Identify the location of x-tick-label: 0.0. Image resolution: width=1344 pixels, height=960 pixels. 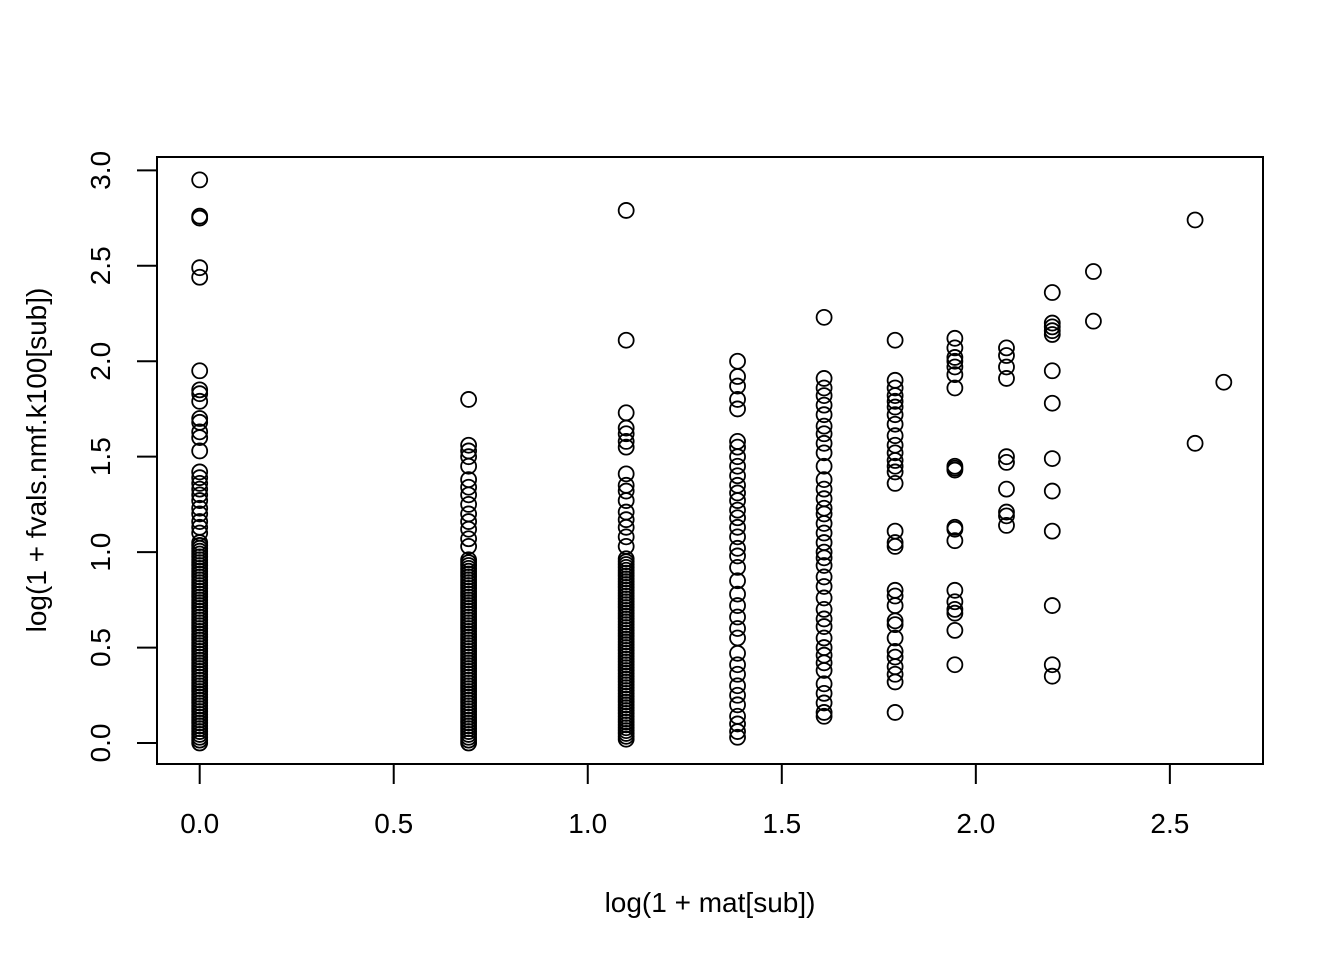
(199, 823).